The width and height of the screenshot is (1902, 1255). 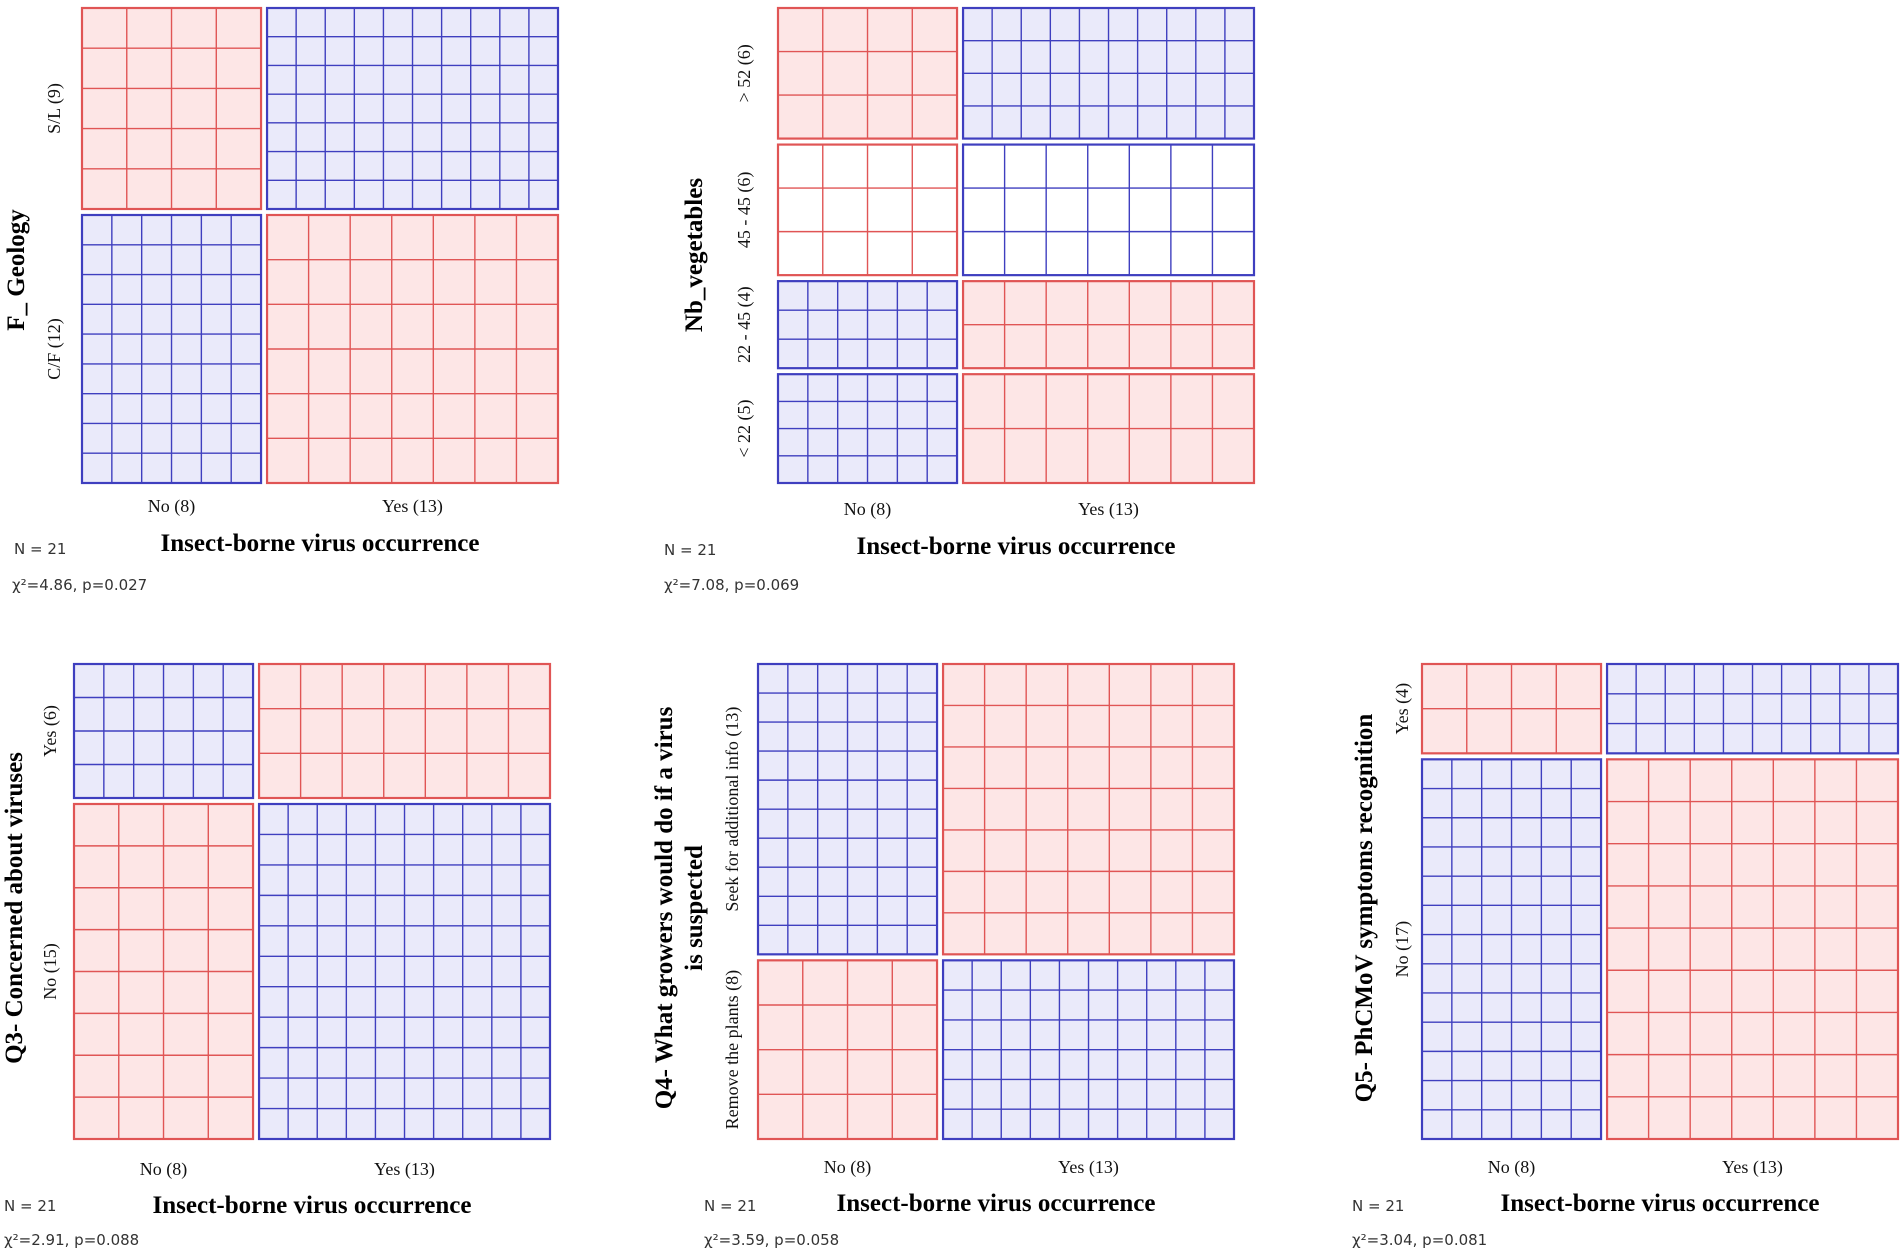 What do you see at coordinates (1402, 949) in the screenshot?
I see `y-category-label: No (17)` at bounding box center [1402, 949].